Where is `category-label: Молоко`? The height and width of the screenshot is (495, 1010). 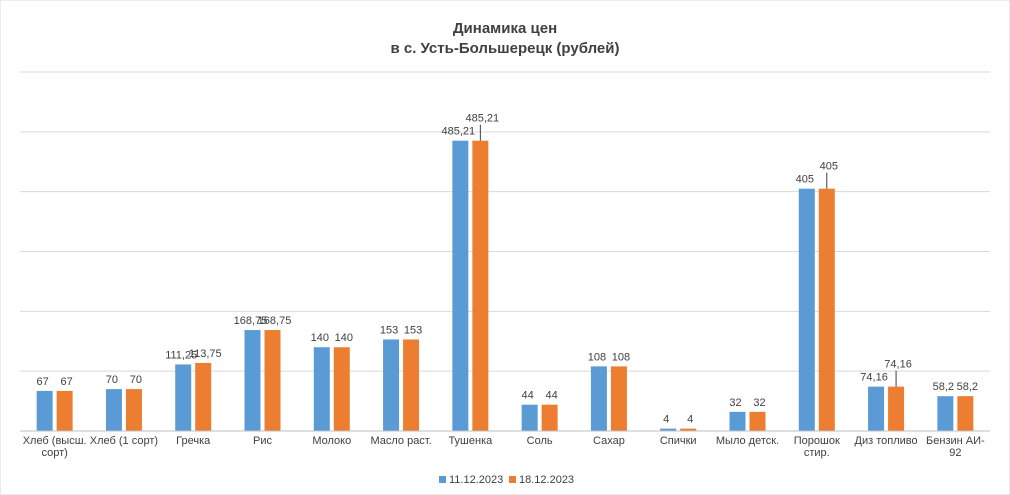
category-label: Молоко is located at coordinates (331, 441).